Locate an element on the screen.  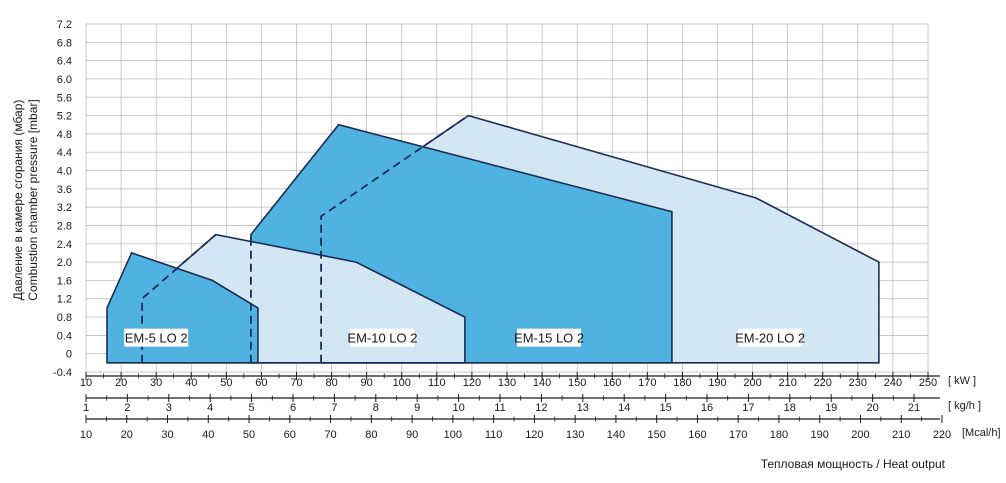
y-tick-label: 0.8 is located at coordinates (64, 318).